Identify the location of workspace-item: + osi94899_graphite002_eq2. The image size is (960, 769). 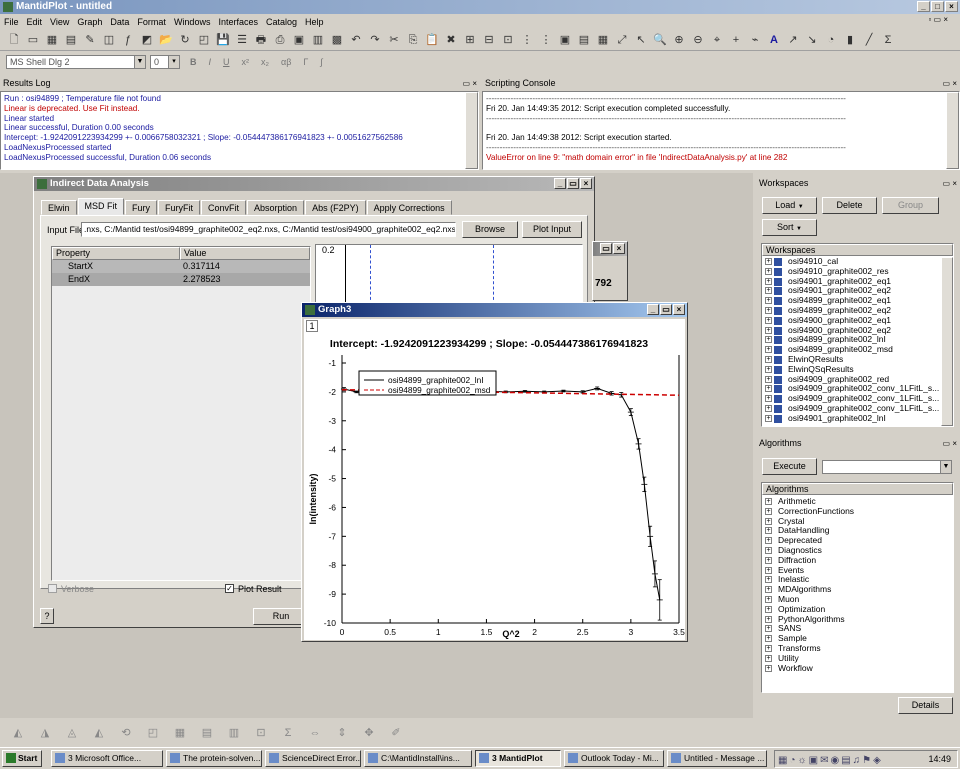
(851, 310).